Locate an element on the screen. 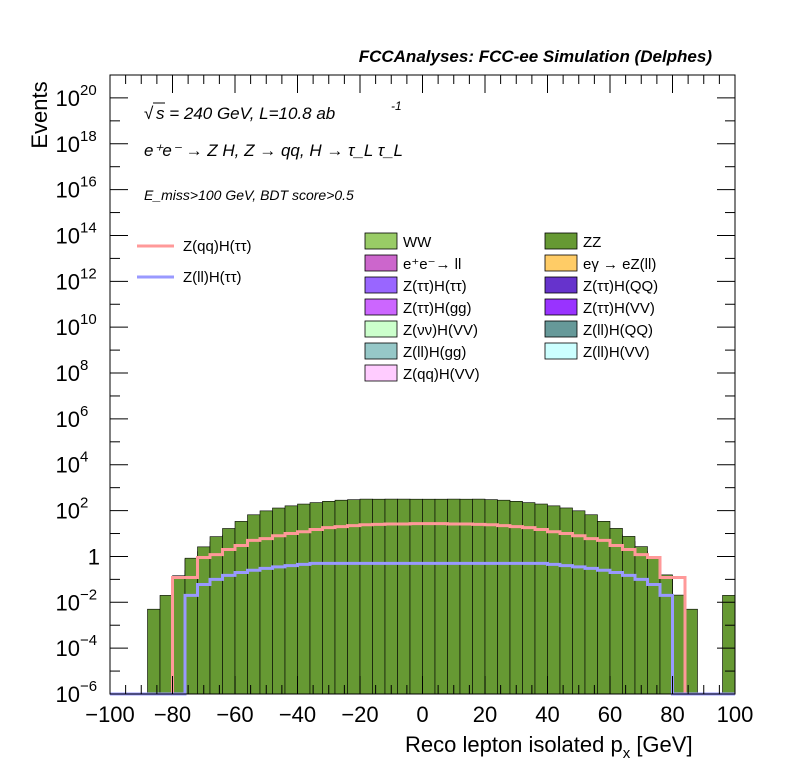  y-tick-label: 10 10 is located at coordinates (76, 325).